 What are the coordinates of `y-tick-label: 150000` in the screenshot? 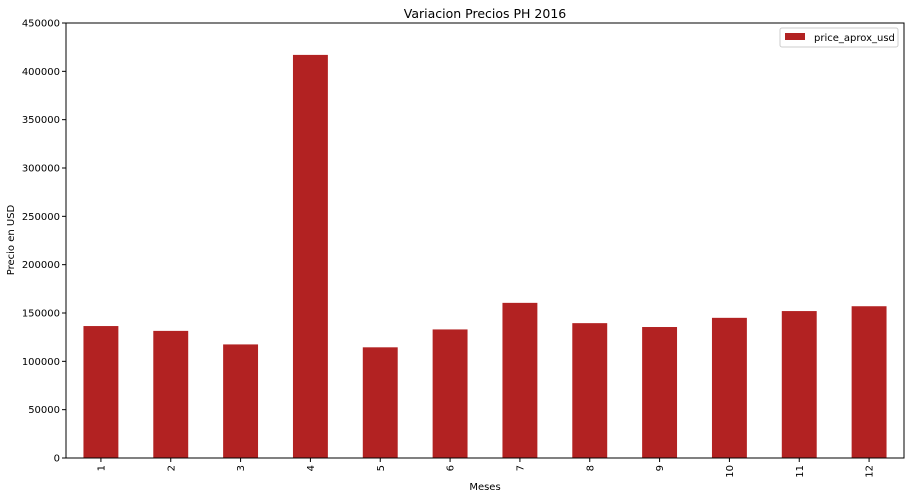 It's located at (41, 314).